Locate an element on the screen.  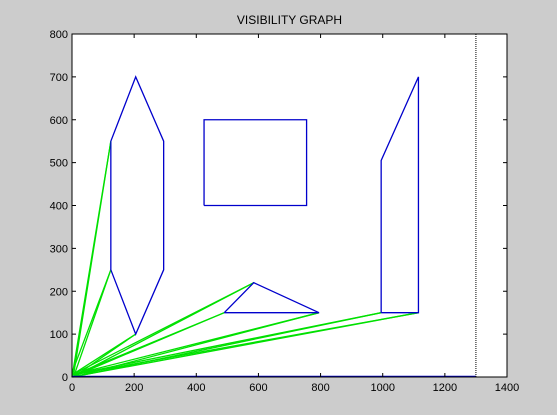
obstacle-rectangle is located at coordinates (255, 163).